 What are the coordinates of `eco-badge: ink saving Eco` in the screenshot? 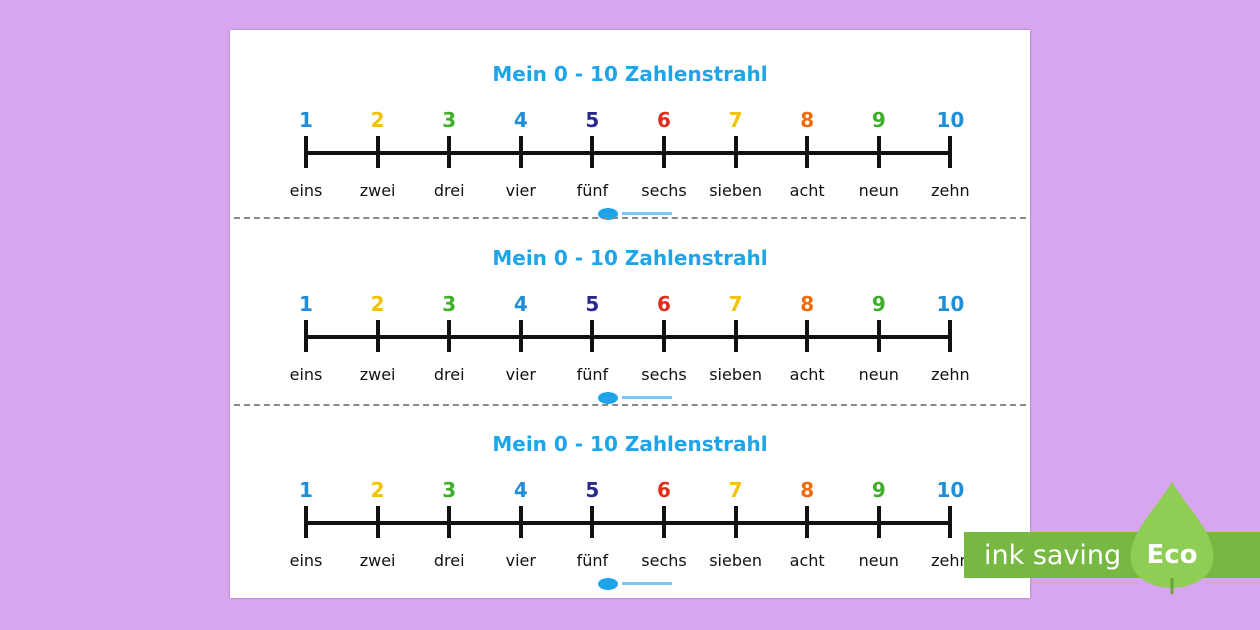 It's located at (1112, 538).